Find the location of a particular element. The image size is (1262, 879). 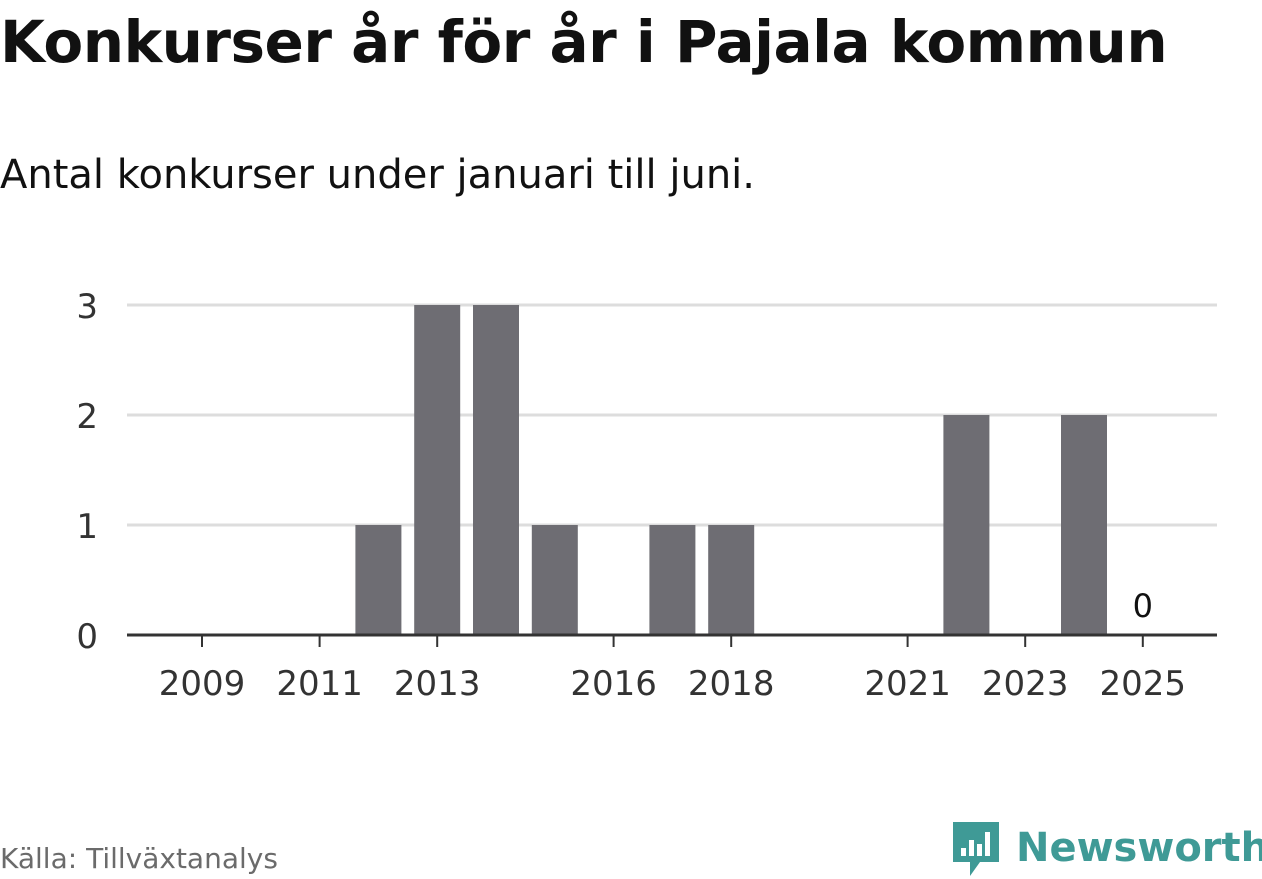

bar-2013 is located at coordinates (437, 470).